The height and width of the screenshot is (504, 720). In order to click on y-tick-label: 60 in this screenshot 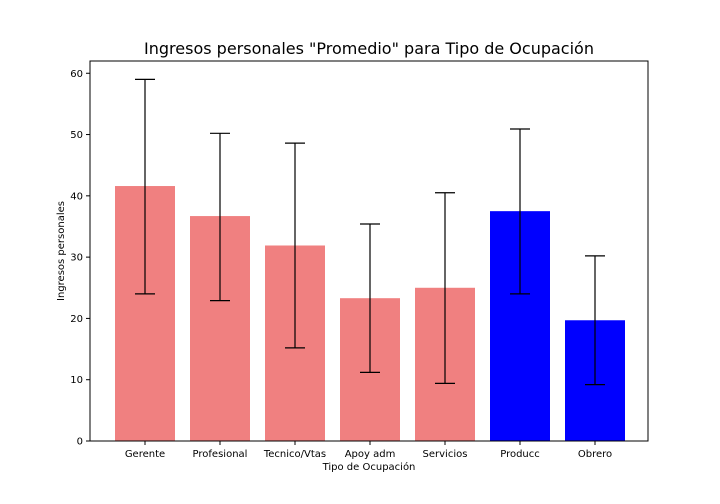, I will do `click(76, 74)`.